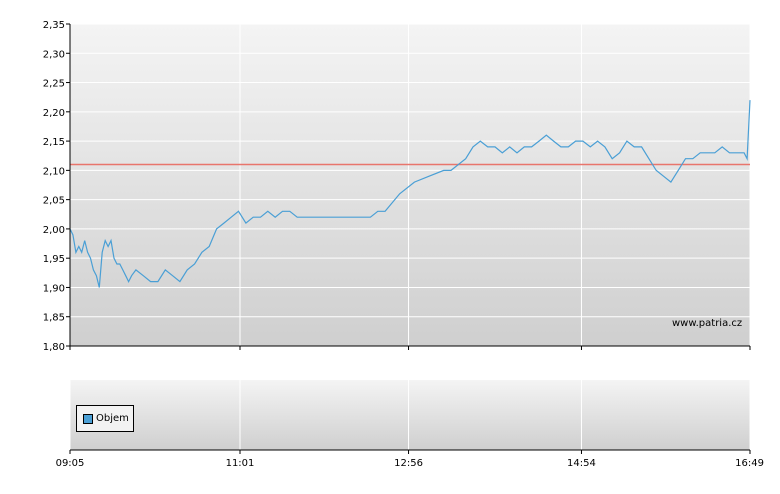 The width and height of the screenshot is (780, 494). What do you see at coordinates (707, 323) in the screenshot?
I see `watermark: www.patria.cz` at bounding box center [707, 323].